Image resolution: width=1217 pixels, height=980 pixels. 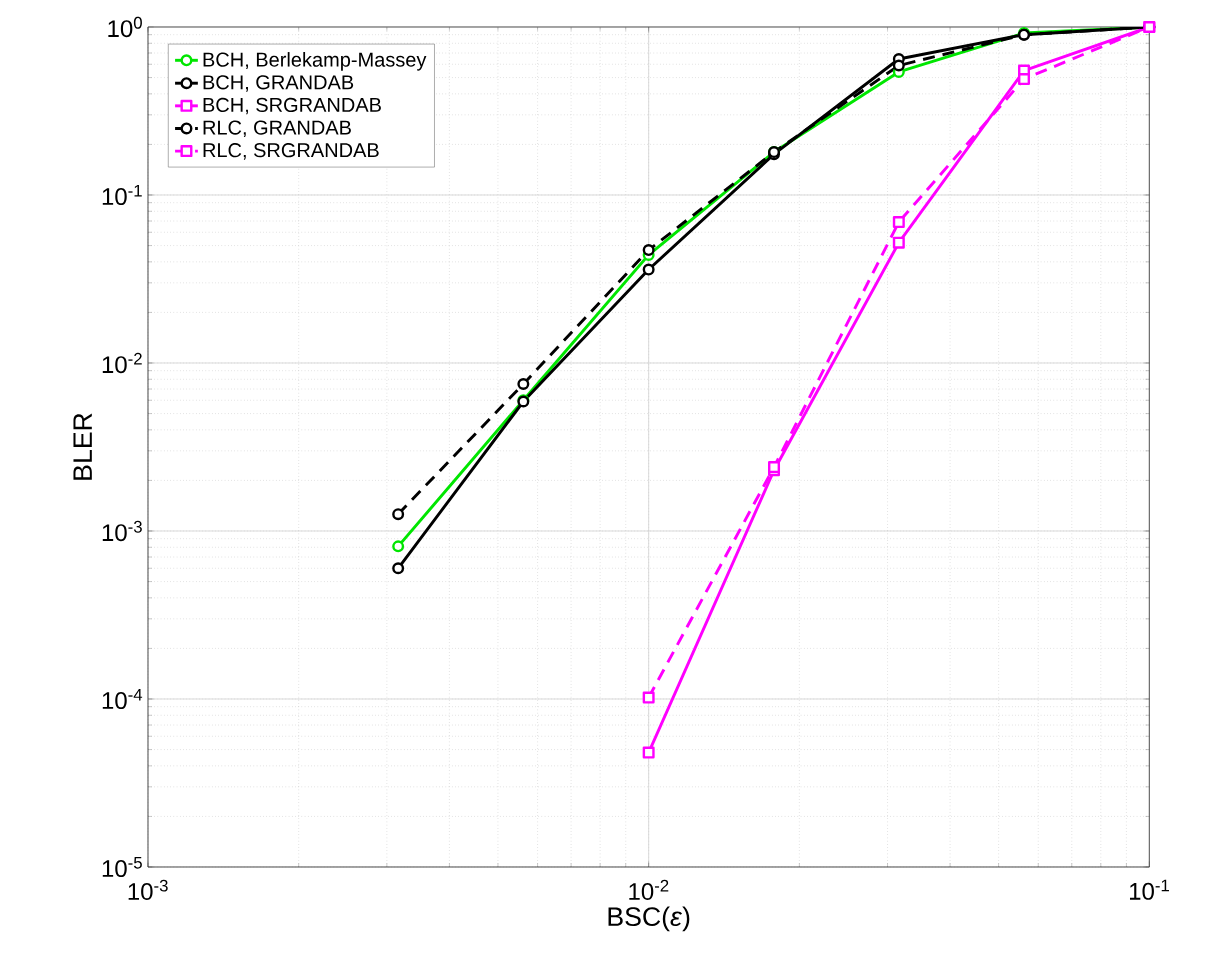 What do you see at coordinates (82, 446) in the screenshot?
I see `y-axis-title: BLER` at bounding box center [82, 446].